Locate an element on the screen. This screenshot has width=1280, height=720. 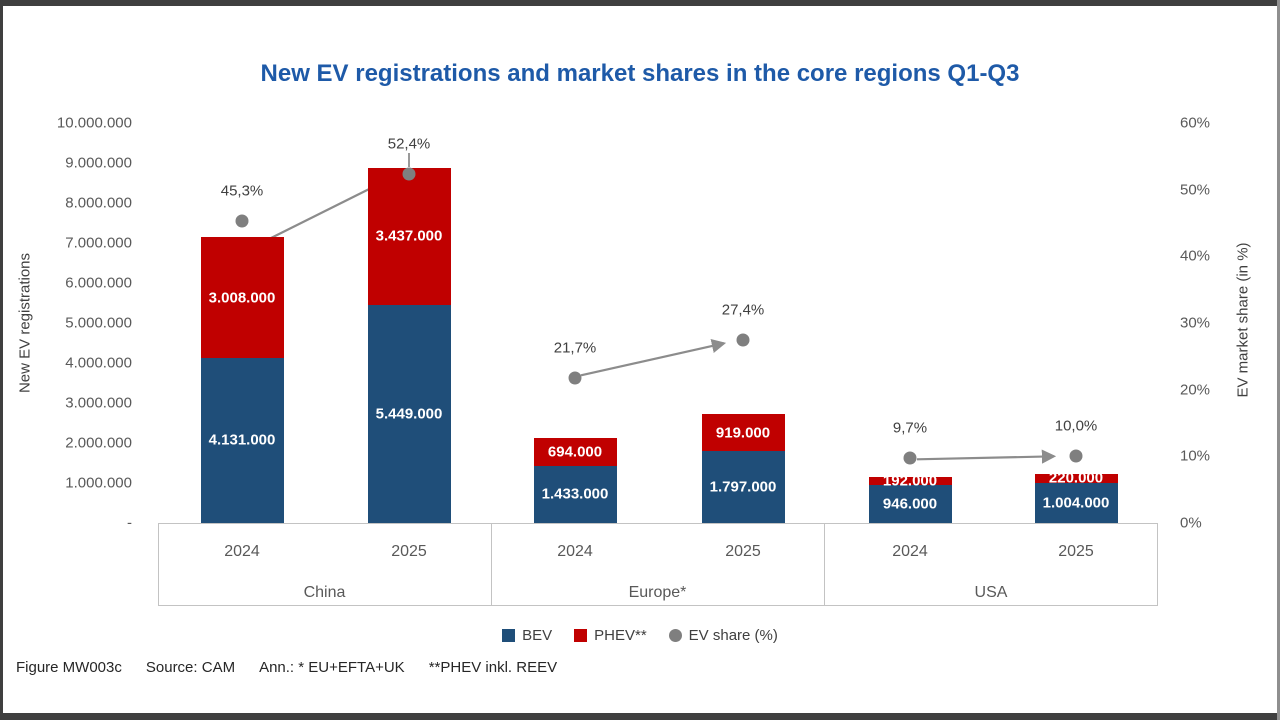
slide-border-bottom is located at coordinates (640, 716).